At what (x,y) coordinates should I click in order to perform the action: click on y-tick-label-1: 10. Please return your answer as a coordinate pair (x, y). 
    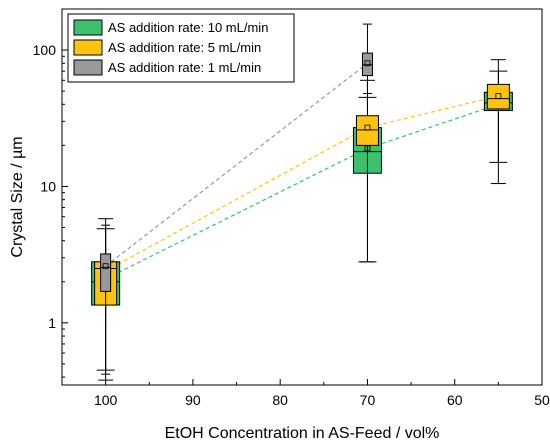
    Looking at the image, I should click on (48, 186).